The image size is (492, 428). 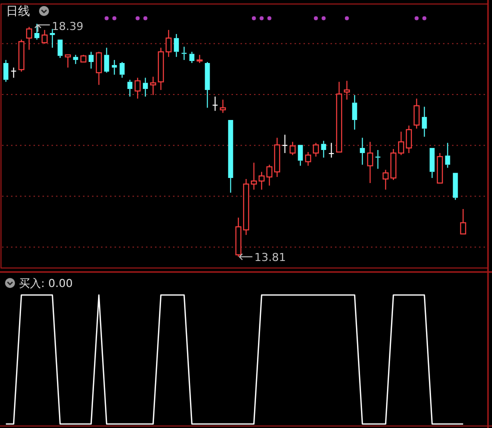 What do you see at coordinates (18, 11) in the screenshot?
I see `chart-title: 日线` at bounding box center [18, 11].